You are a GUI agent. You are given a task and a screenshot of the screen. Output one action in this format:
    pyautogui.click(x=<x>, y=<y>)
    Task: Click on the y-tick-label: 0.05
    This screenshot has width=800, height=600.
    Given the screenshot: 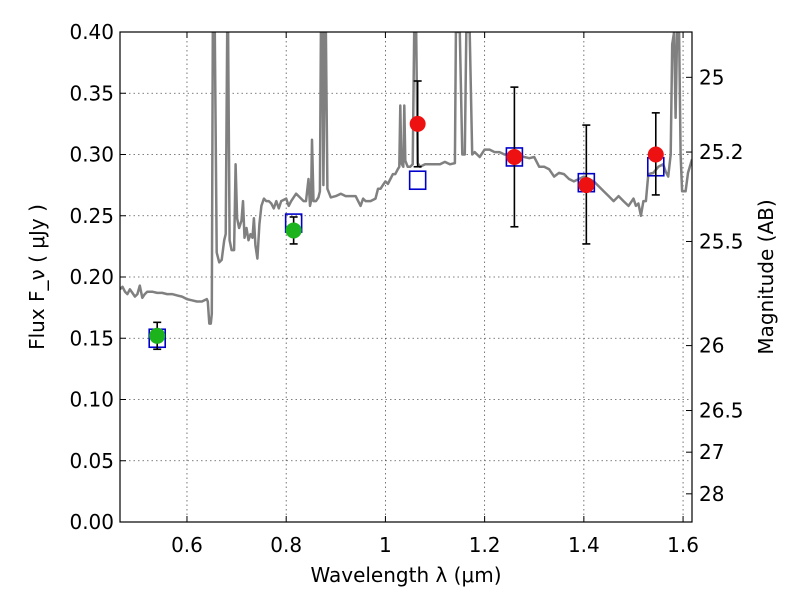 What is the action you would take?
    pyautogui.click(x=91, y=461)
    